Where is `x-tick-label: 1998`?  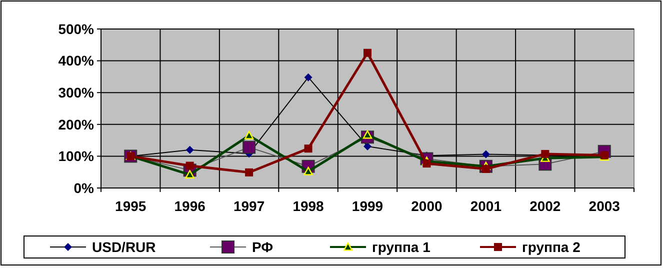
x-tick-label: 1998 is located at coordinates (308, 206).